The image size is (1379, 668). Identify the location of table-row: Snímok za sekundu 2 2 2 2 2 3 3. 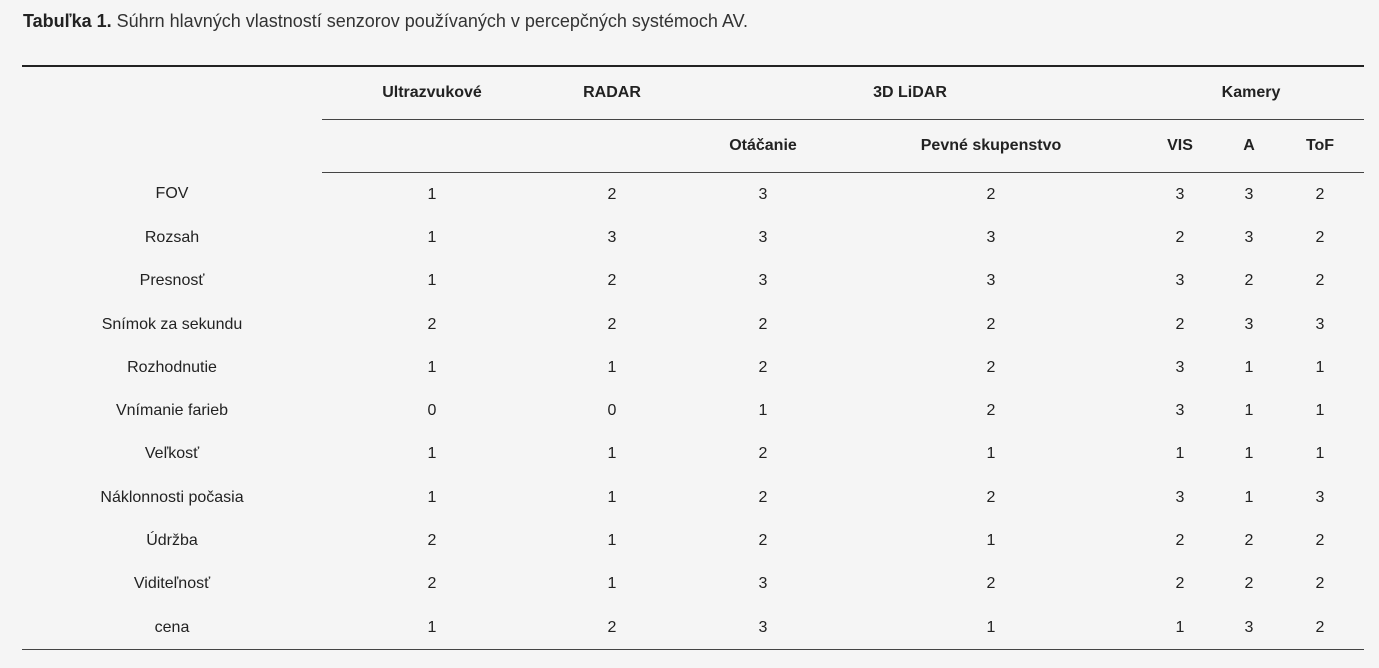
(693, 324).